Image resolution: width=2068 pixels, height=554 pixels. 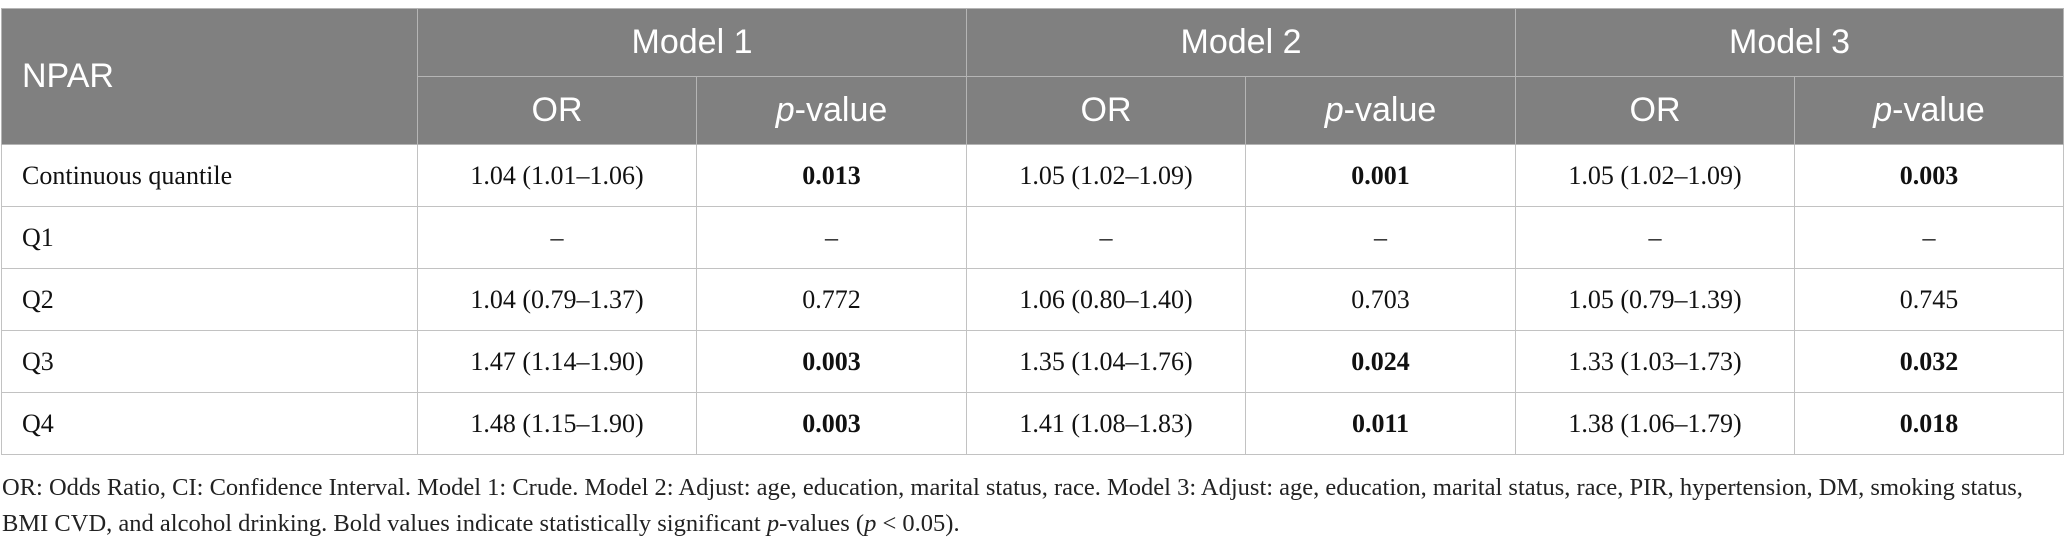 I want to click on footnote-mid: -values (, so click(x=822, y=523).